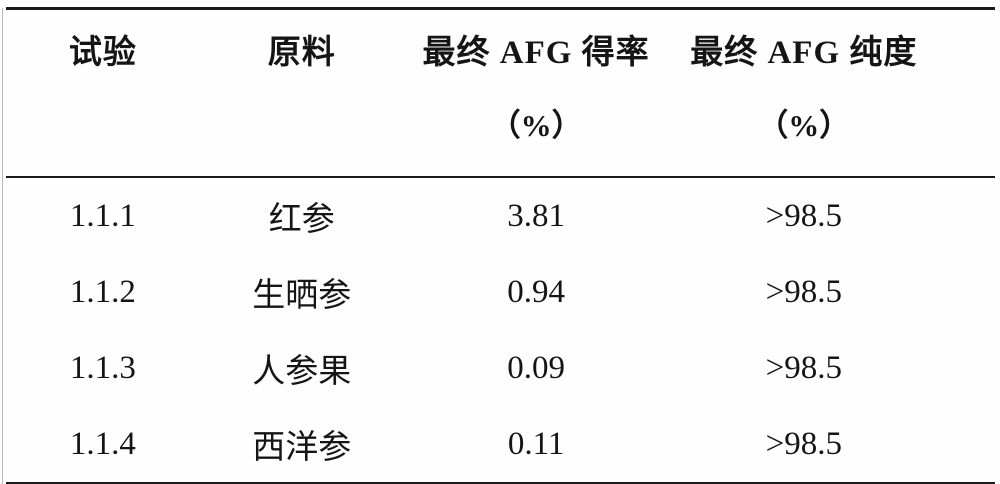 Image resolution: width=1000 pixels, height=484 pixels. Describe the element at coordinates (102, 443) in the screenshot. I see `cell-test: 1.1.4` at that location.